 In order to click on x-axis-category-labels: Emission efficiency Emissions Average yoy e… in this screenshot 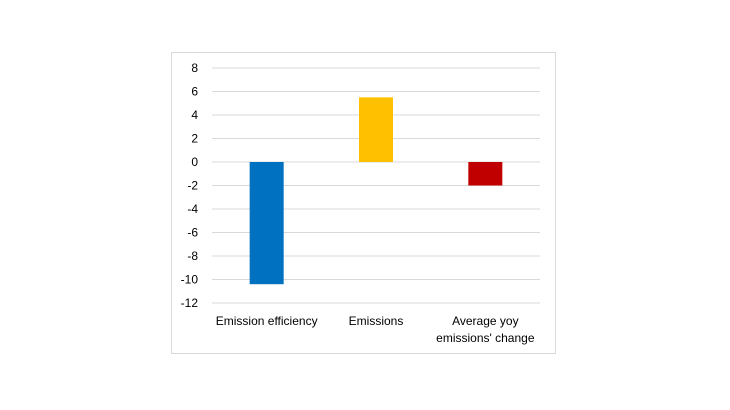, I will do `click(375, 329)`.